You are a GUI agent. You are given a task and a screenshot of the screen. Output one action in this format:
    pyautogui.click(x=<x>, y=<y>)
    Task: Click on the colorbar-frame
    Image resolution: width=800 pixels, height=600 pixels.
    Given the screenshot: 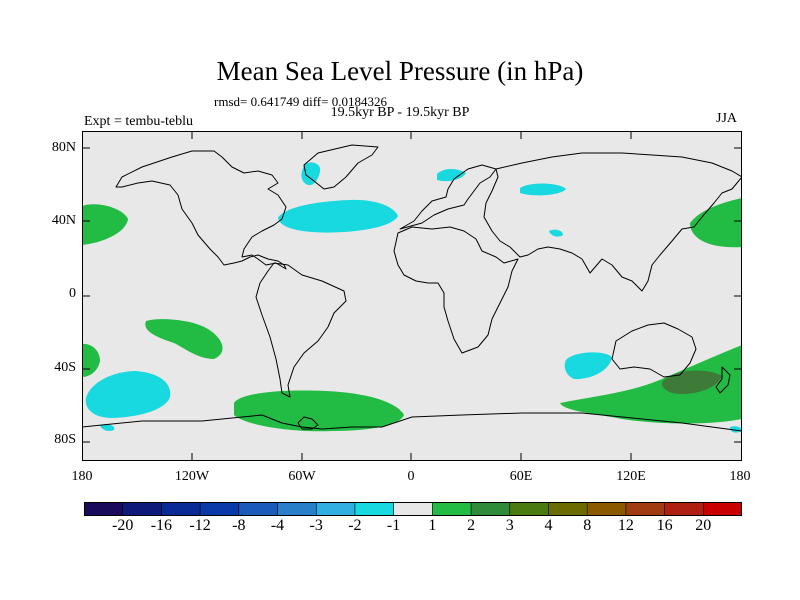 What is the action you would take?
    pyautogui.click(x=413, y=509)
    